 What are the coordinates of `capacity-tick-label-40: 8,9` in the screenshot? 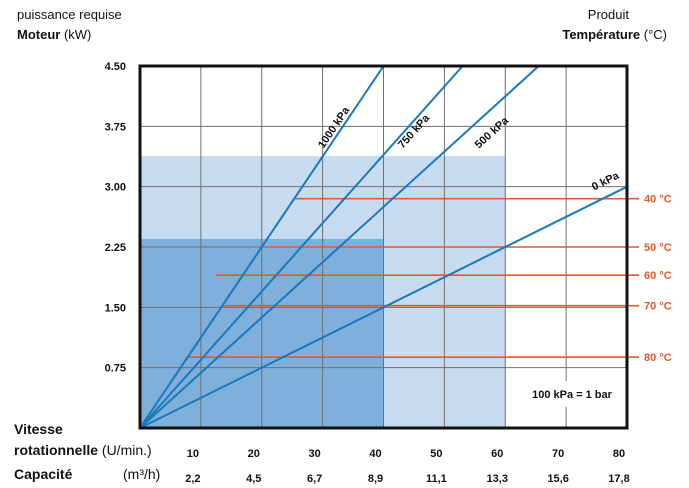 It's located at (375, 479).